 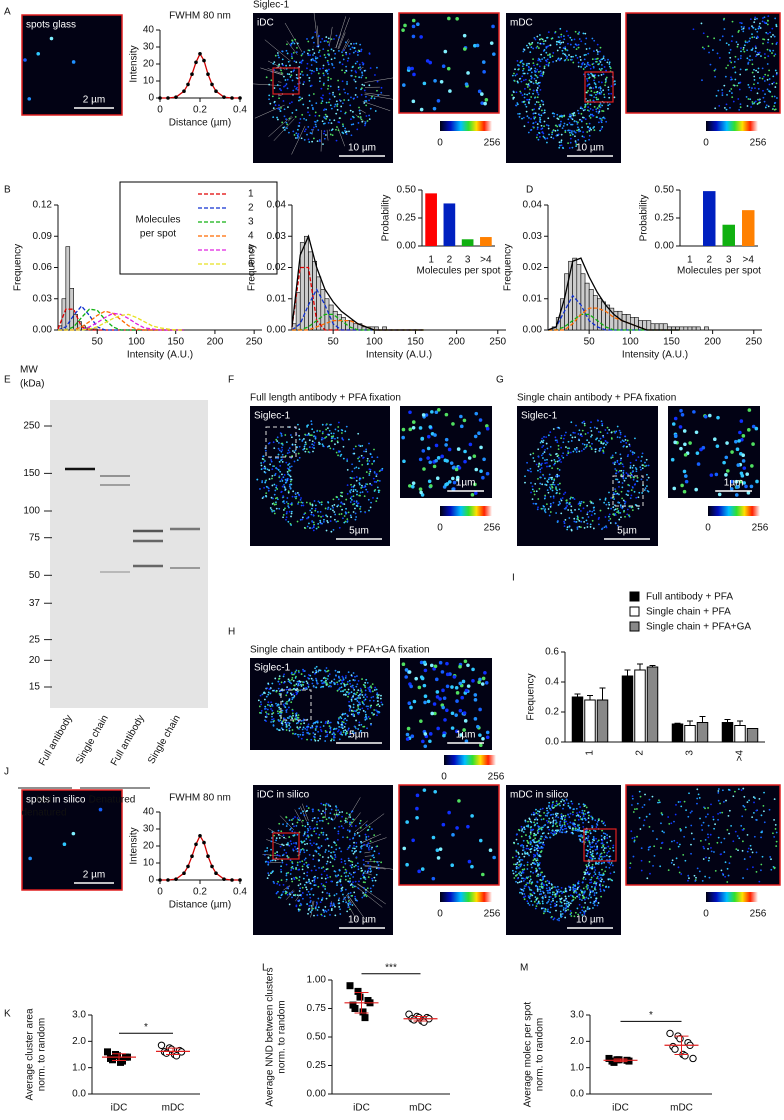 I want to click on image-title: Siglec-1, so click(x=272, y=668).